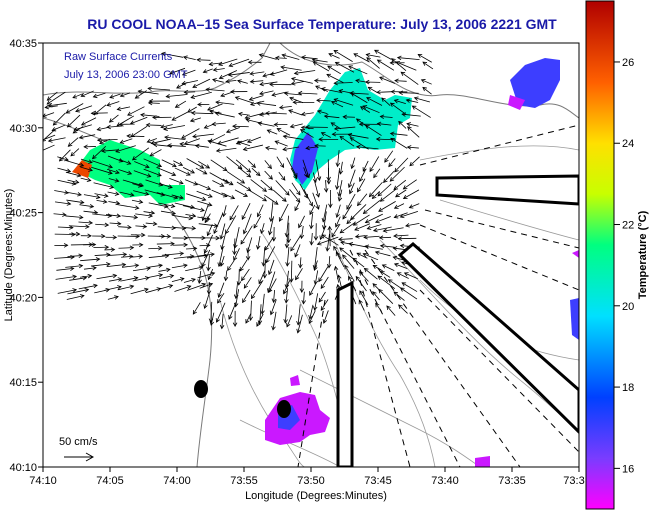 The width and height of the screenshot is (651, 511). What do you see at coordinates (78, 442) in the screenshot?
I see `scale-label: 50 cm/s` at bounding box center [78, 442].